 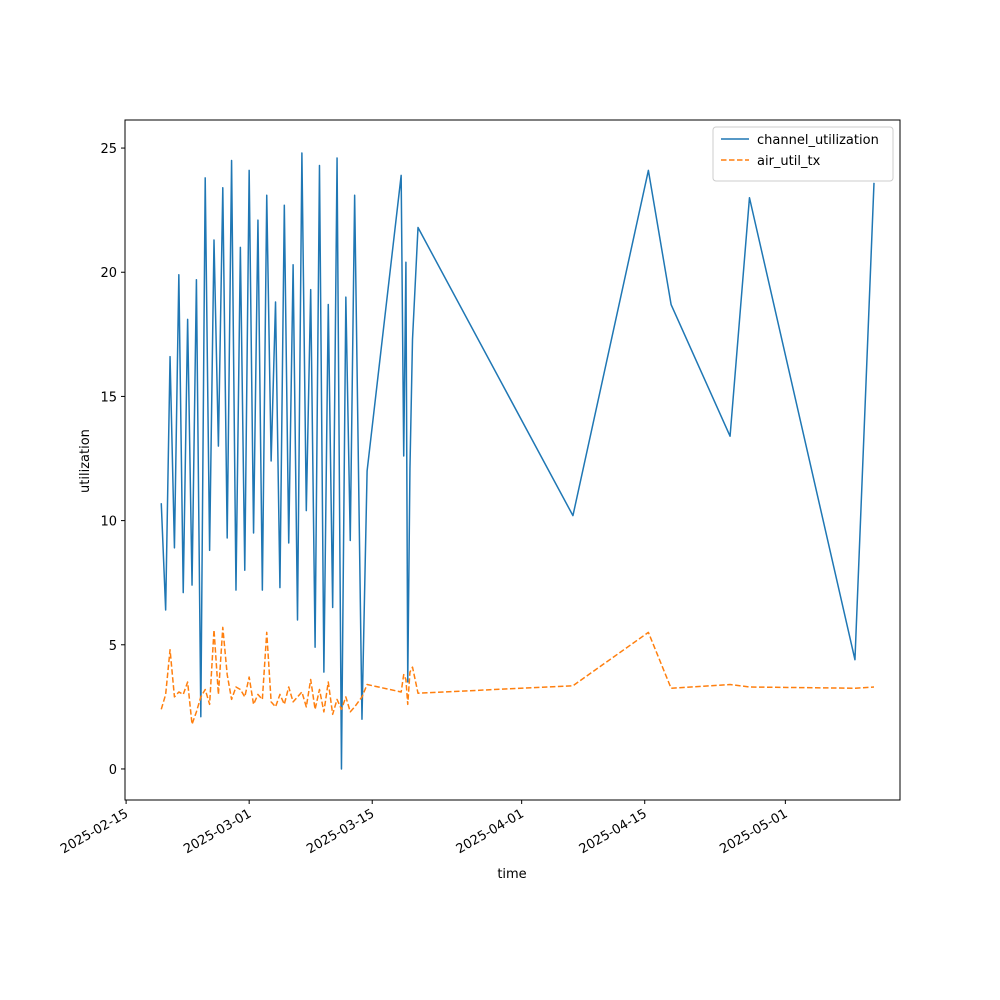 I want to click on y-tick-label: 25, so click(x=108, y=149).